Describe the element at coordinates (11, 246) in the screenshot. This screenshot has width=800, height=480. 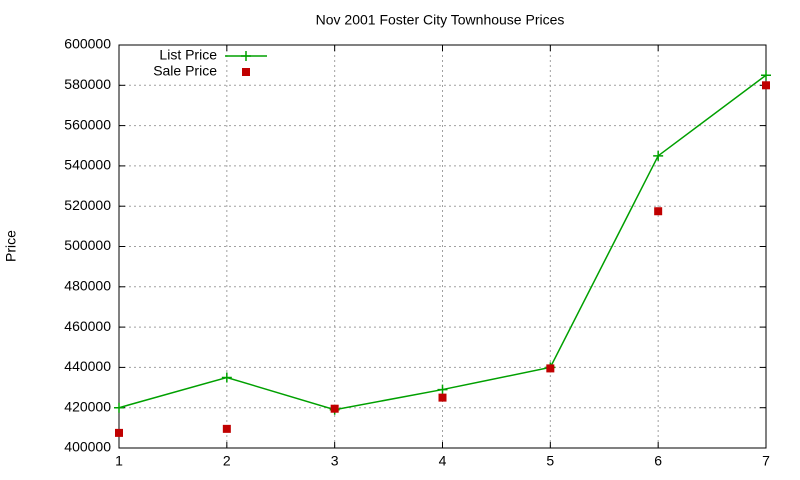
I see `y-axis-label: Price` at that location.